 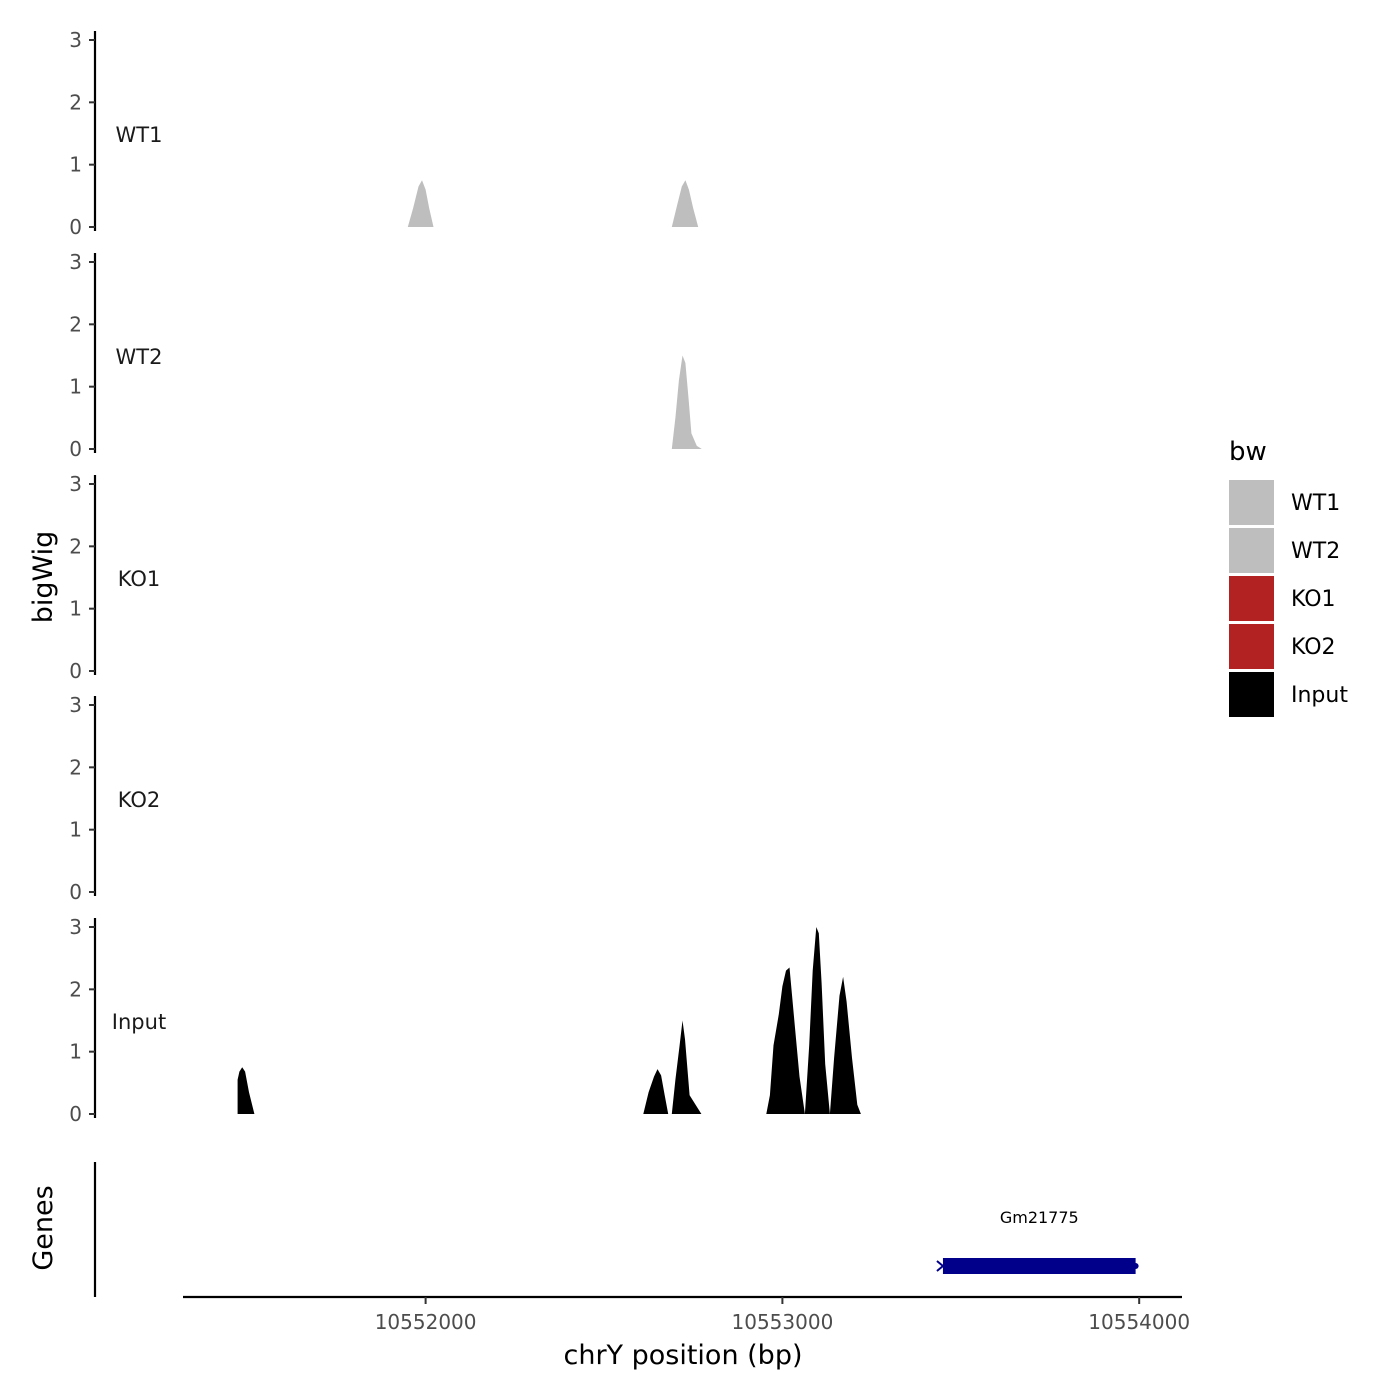 What do you see at coordinates (43, 1227) in the screenshot?
I see `genes-panel-title: Genes` at bounding box center [43, 1227].